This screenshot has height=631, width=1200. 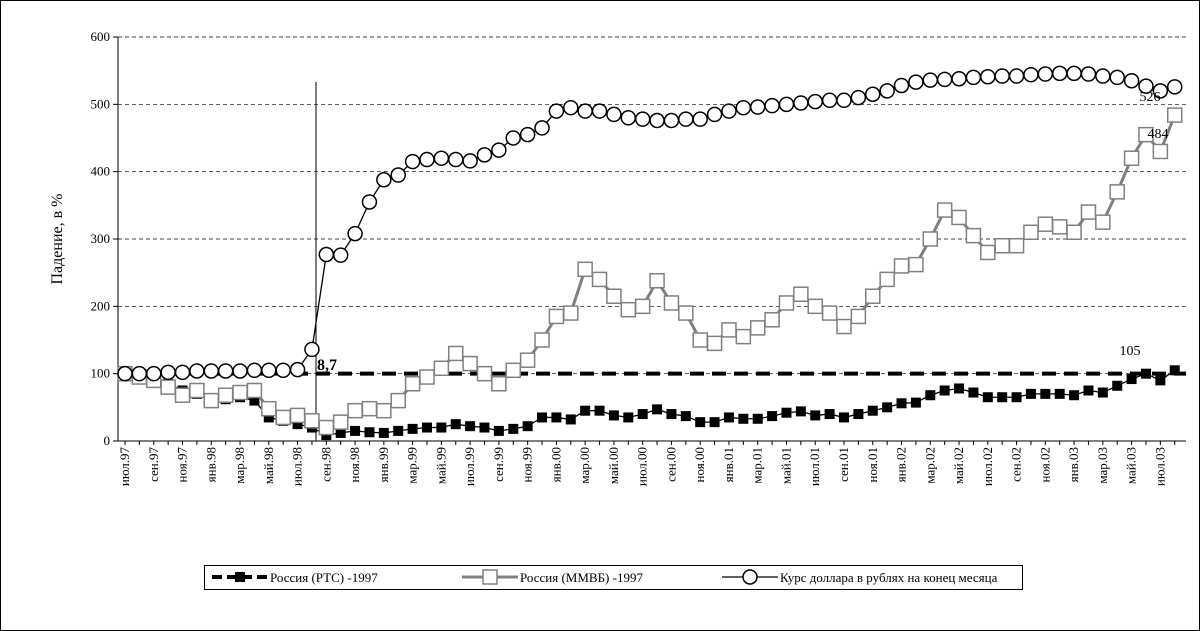 I want to click on x-tick-label: май.99, so click(x=440, y=465).